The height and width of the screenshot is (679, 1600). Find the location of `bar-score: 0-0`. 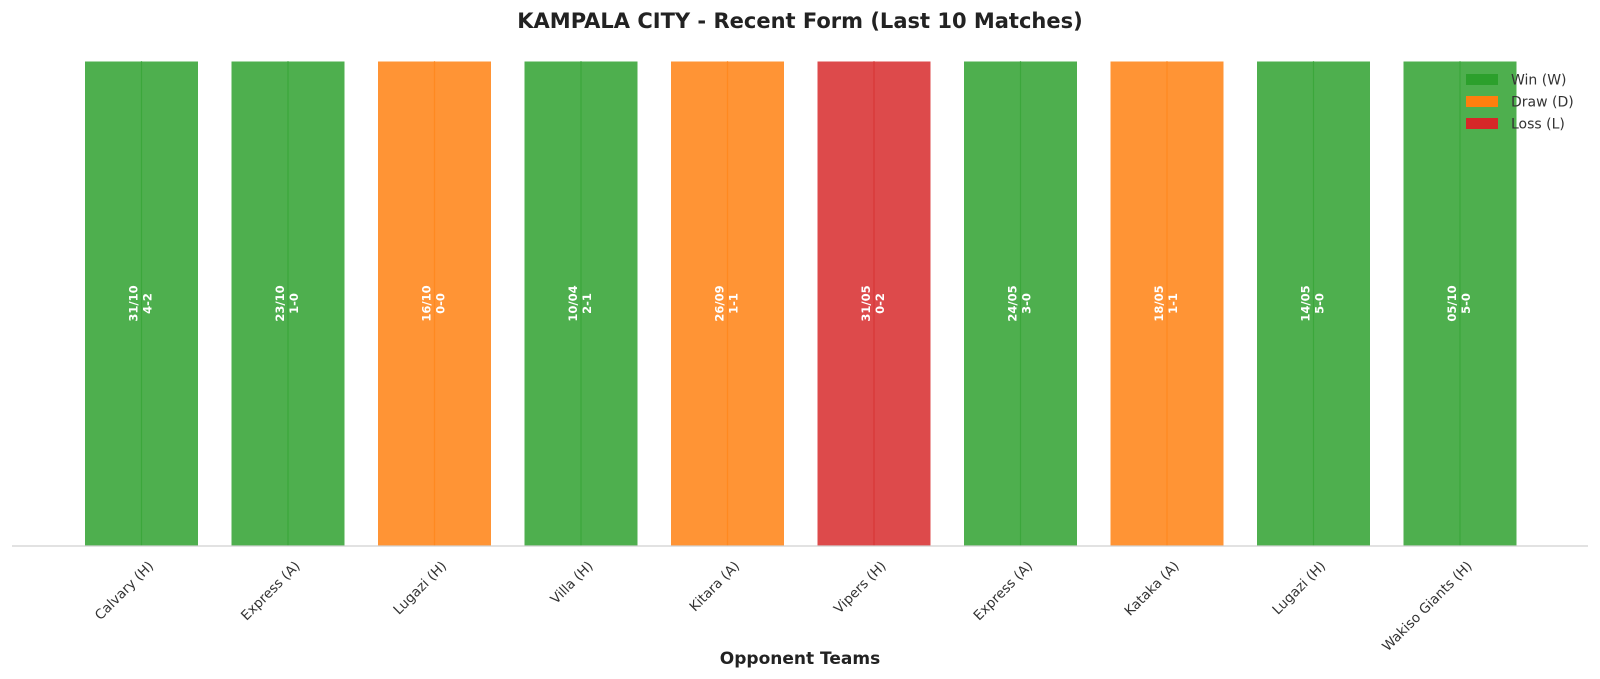

bar-score: 0-0 is located at coordinates (441, 303).